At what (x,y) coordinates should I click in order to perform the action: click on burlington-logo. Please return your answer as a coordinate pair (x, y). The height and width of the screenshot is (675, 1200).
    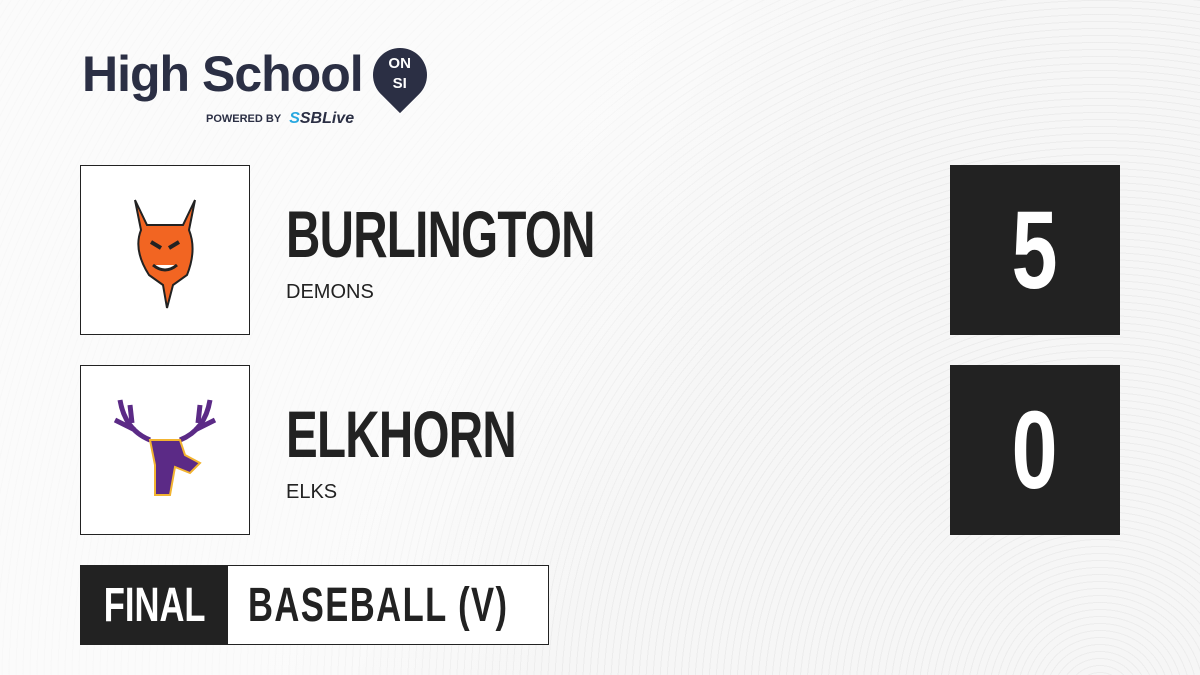
    Looking at the image, I should click on (165, 250).